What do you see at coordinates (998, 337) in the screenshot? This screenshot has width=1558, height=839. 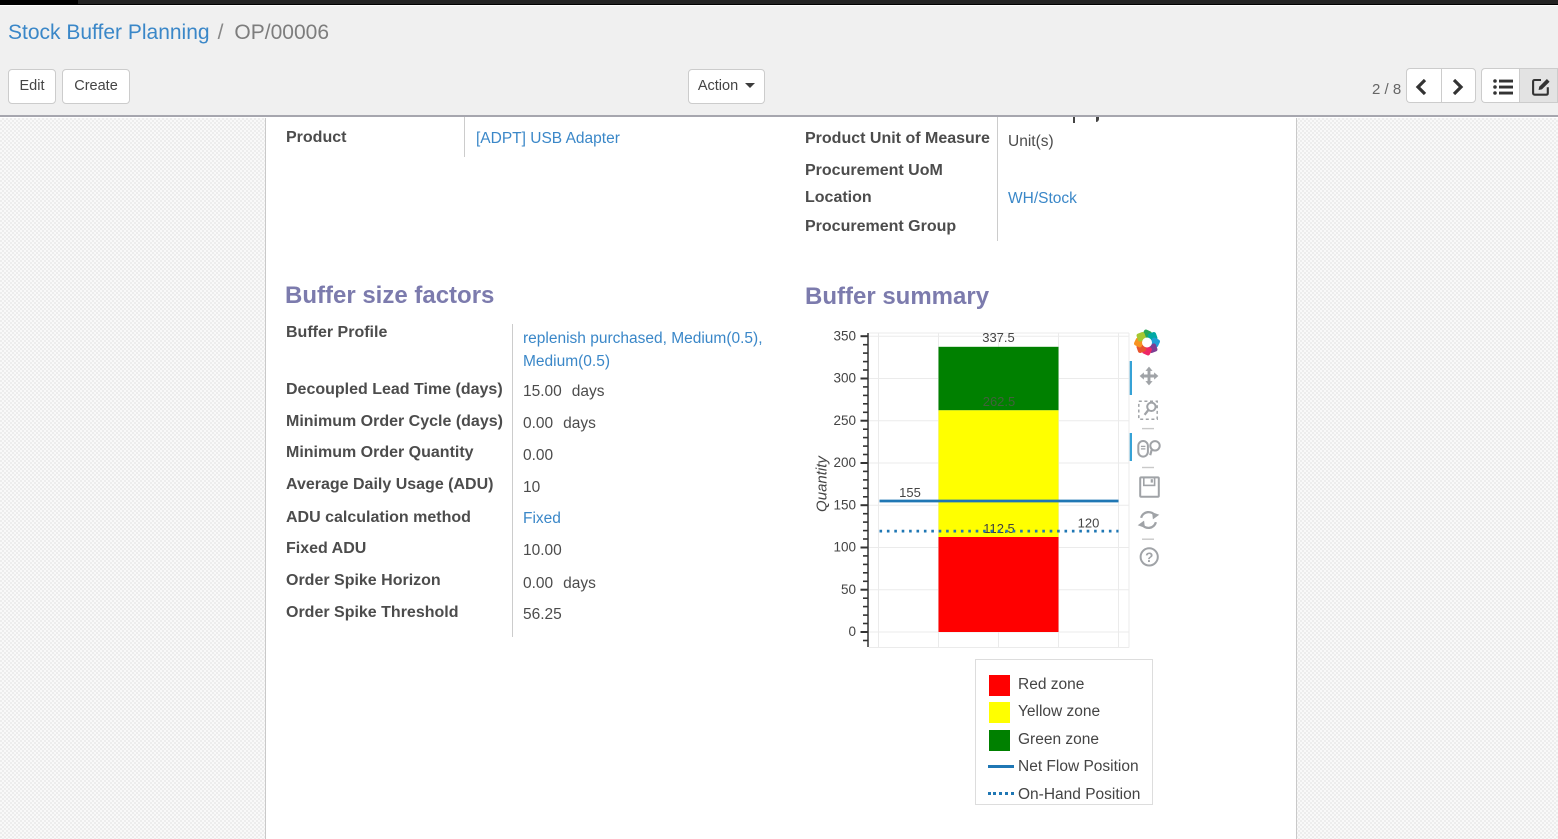 I see `svg-text: 337.5` at bounding box center [998, 337].